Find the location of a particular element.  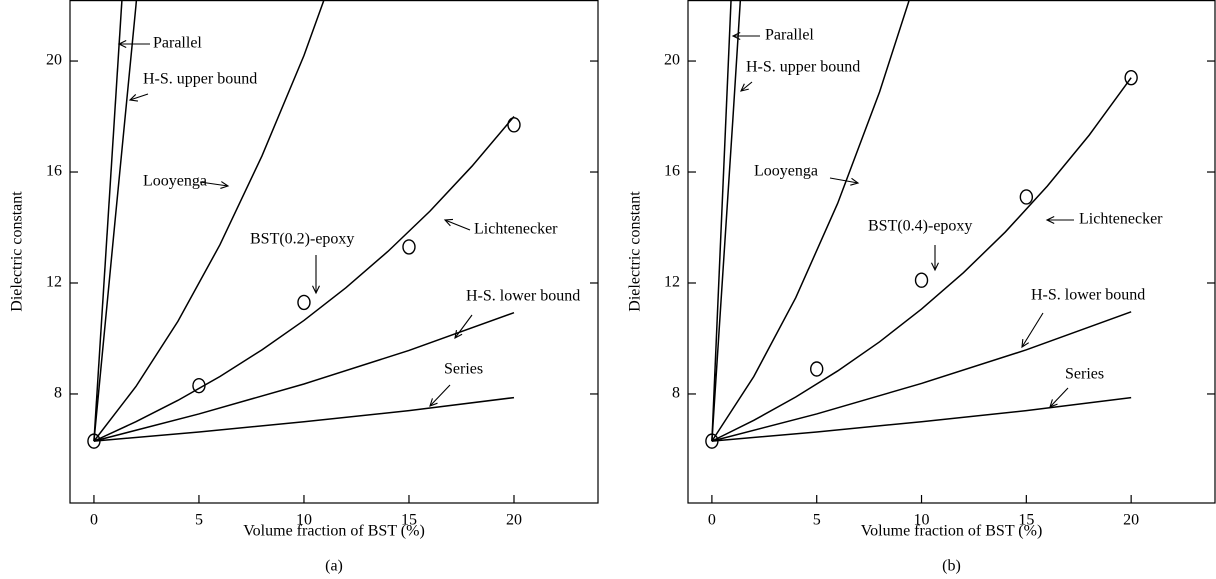

curve-label: BST(0.4)-epoxy is located at coordinates (920, 226).